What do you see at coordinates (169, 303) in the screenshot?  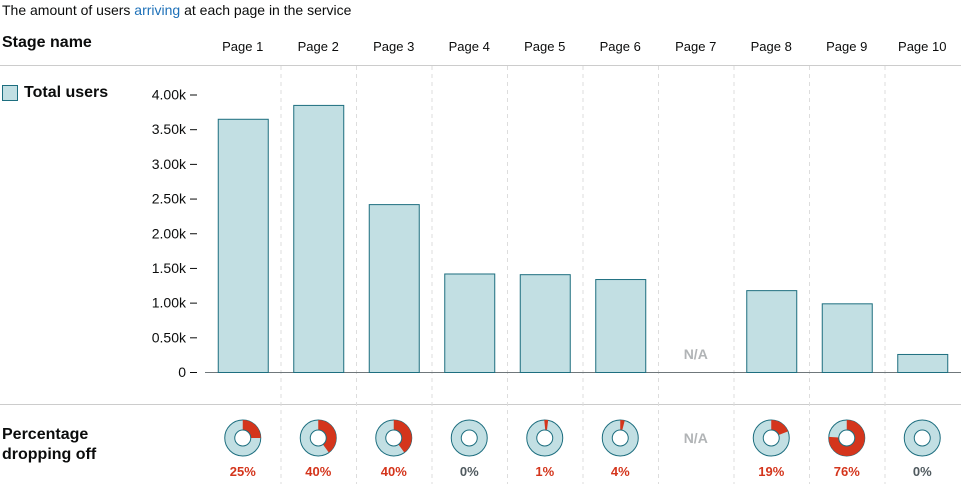 I see `y-tick-label: 1.00k` at bounding box center [169, 303].